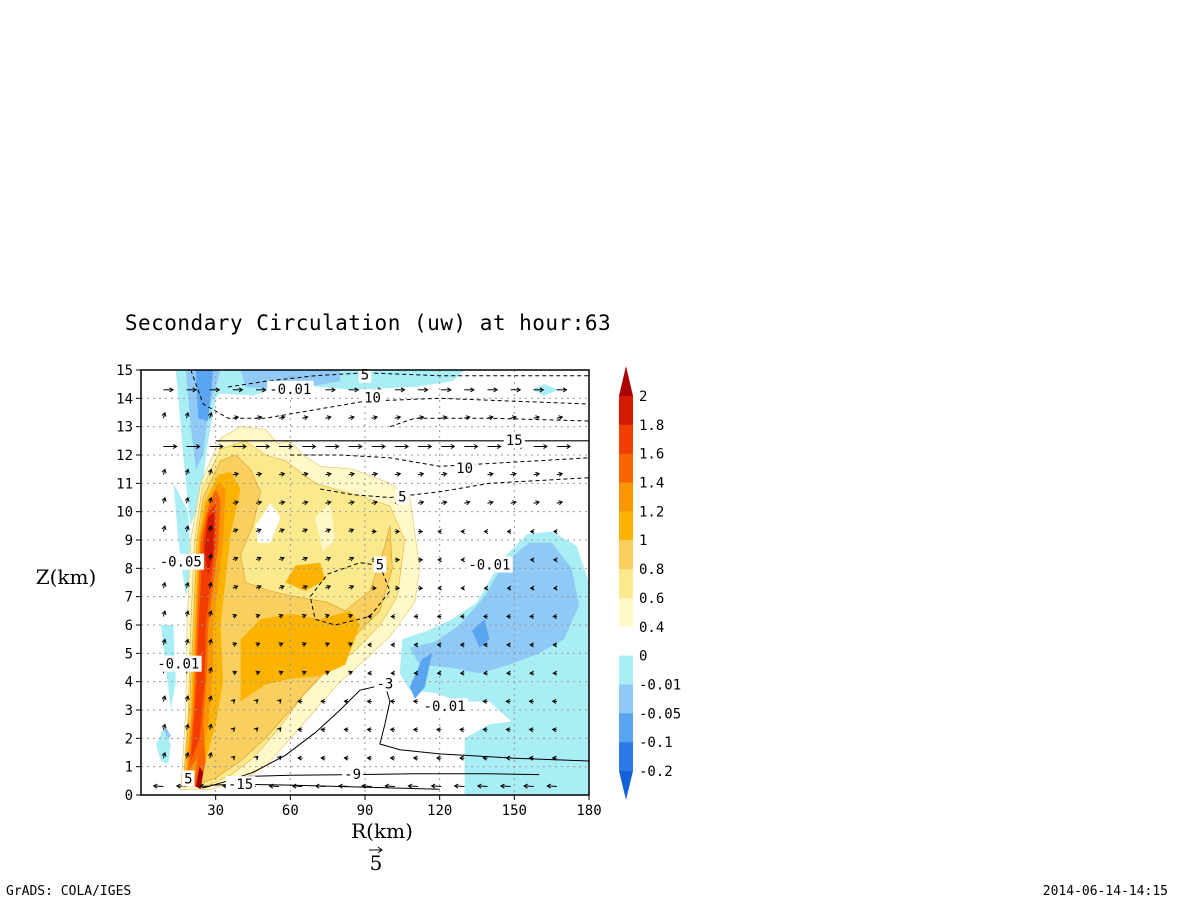 The width and height of the screenshot is (1200, 900). Describe the element at coordinates (129, 569) in the screenshot. I see `y-tick-label-8: 8` at that location.